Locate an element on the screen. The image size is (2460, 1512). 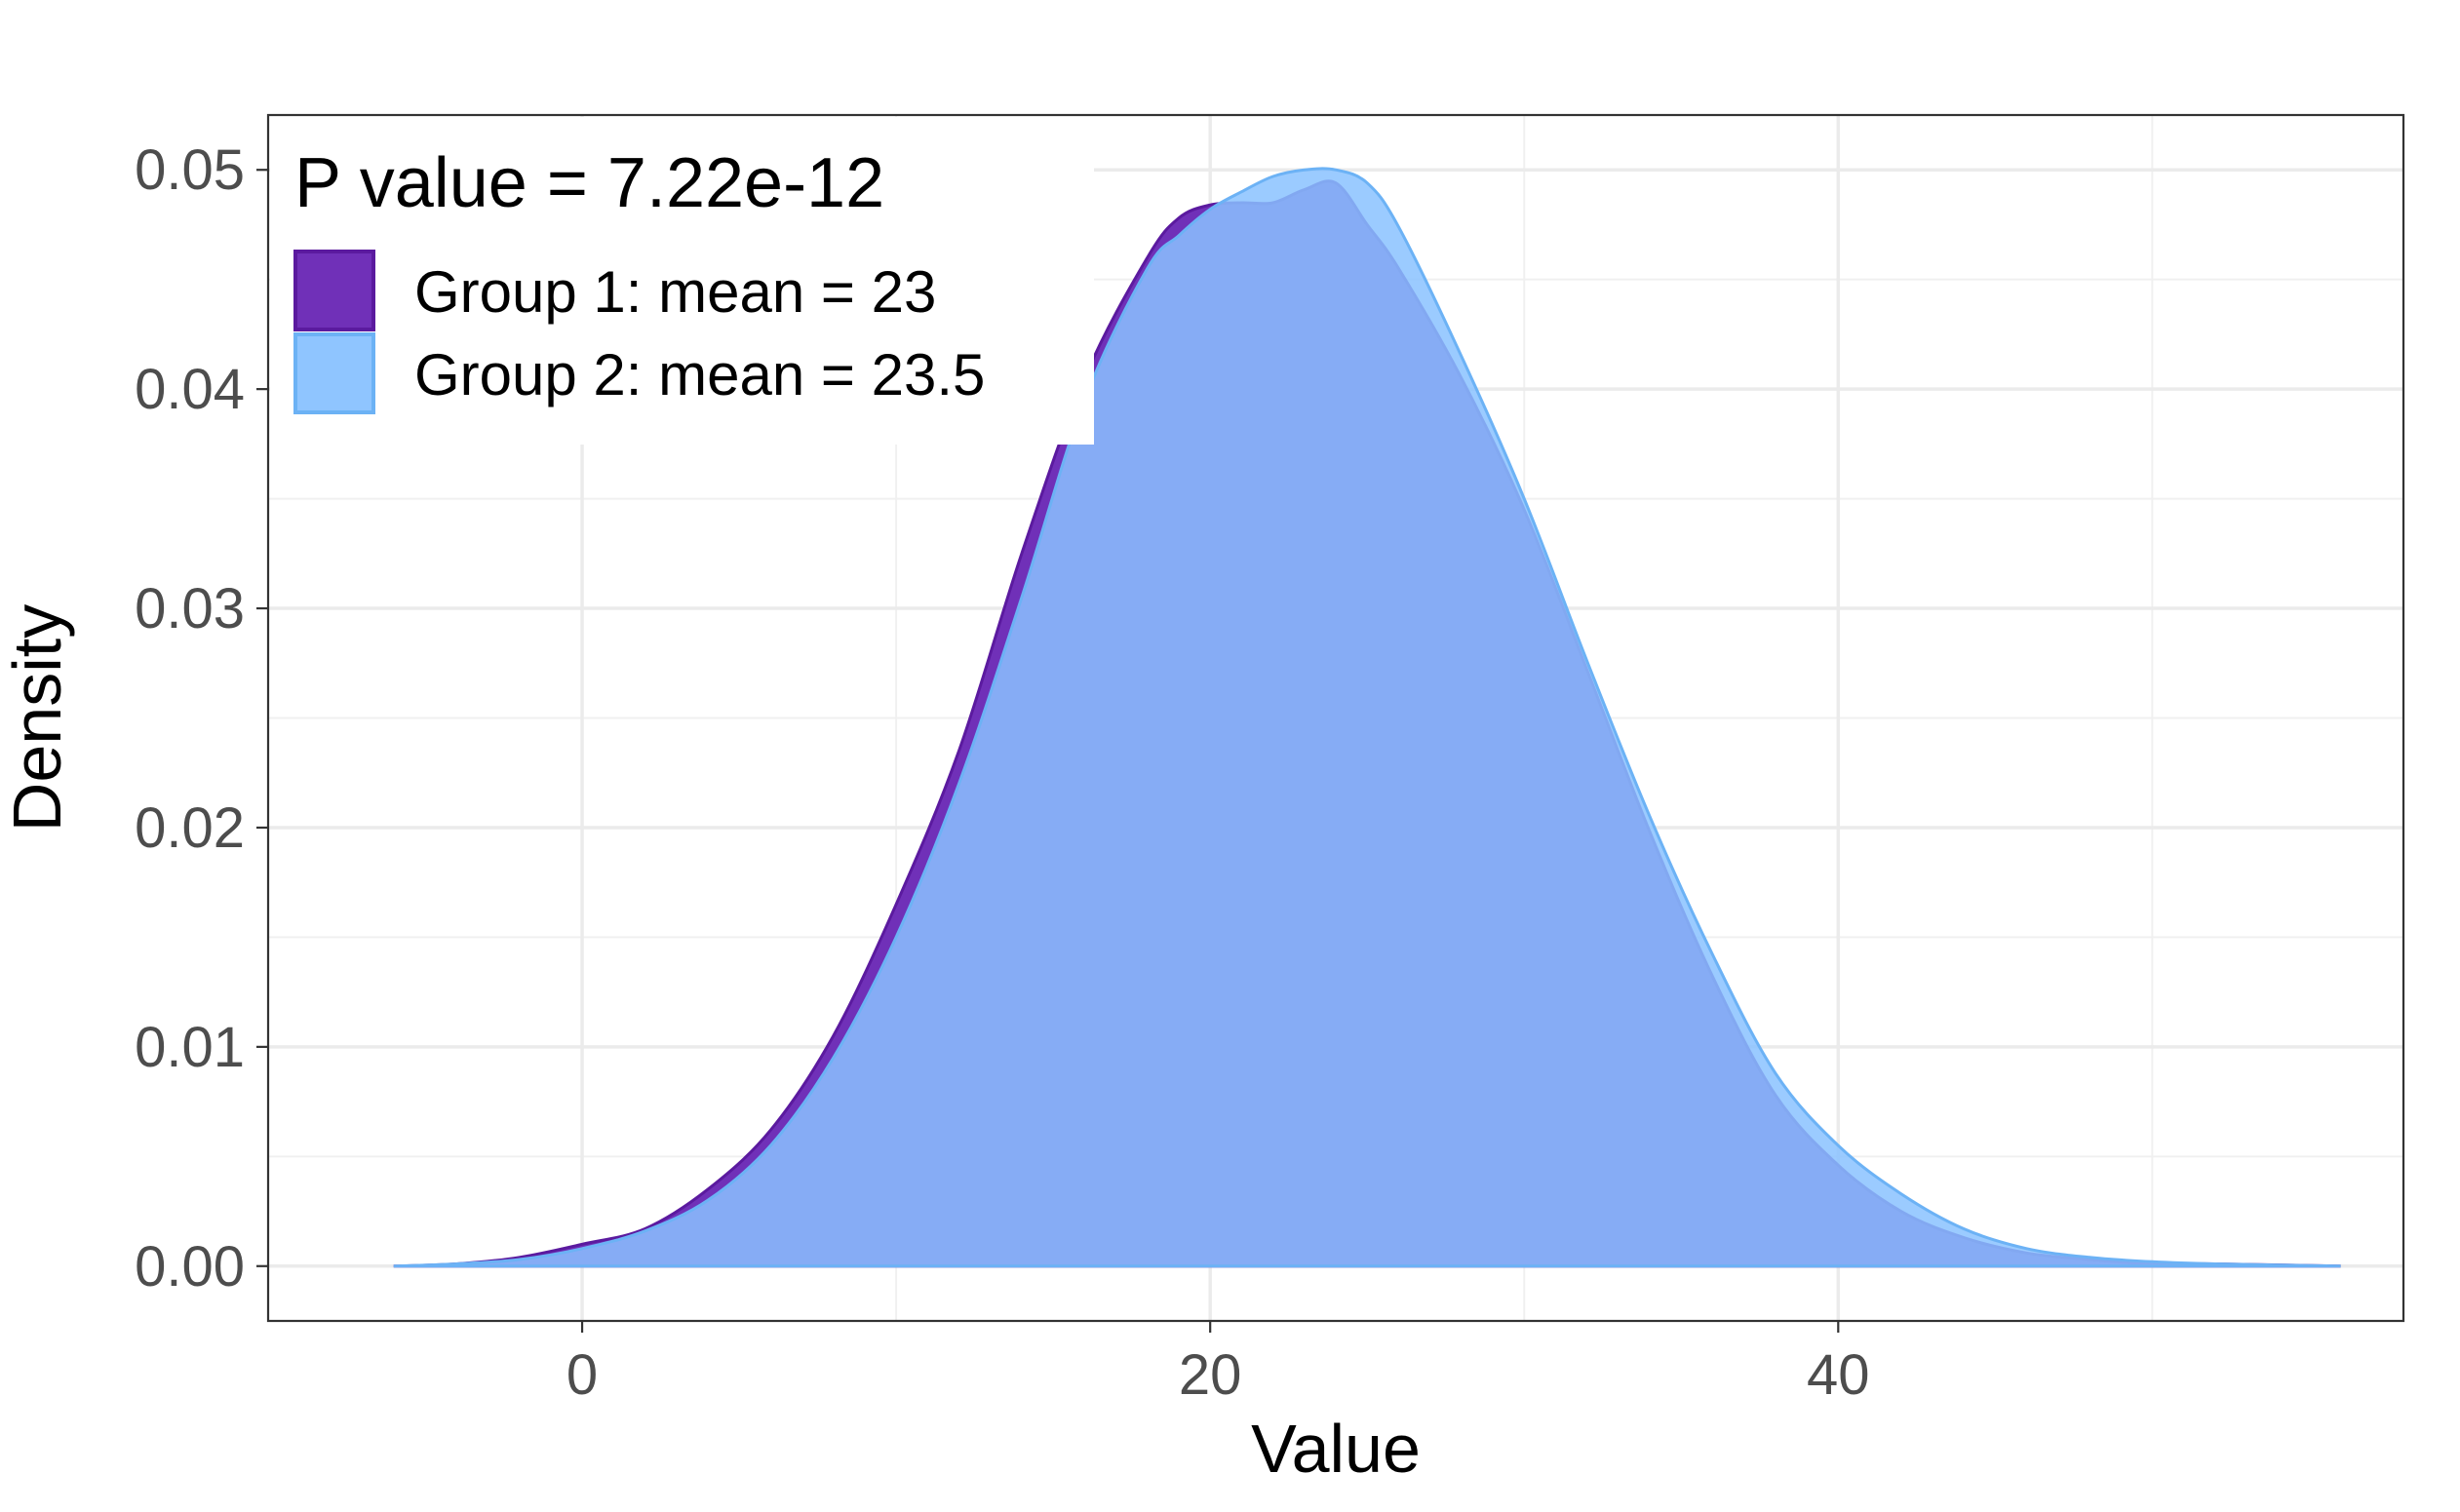
x-tick-label: 20 is located at coordinates (1211, 1375).